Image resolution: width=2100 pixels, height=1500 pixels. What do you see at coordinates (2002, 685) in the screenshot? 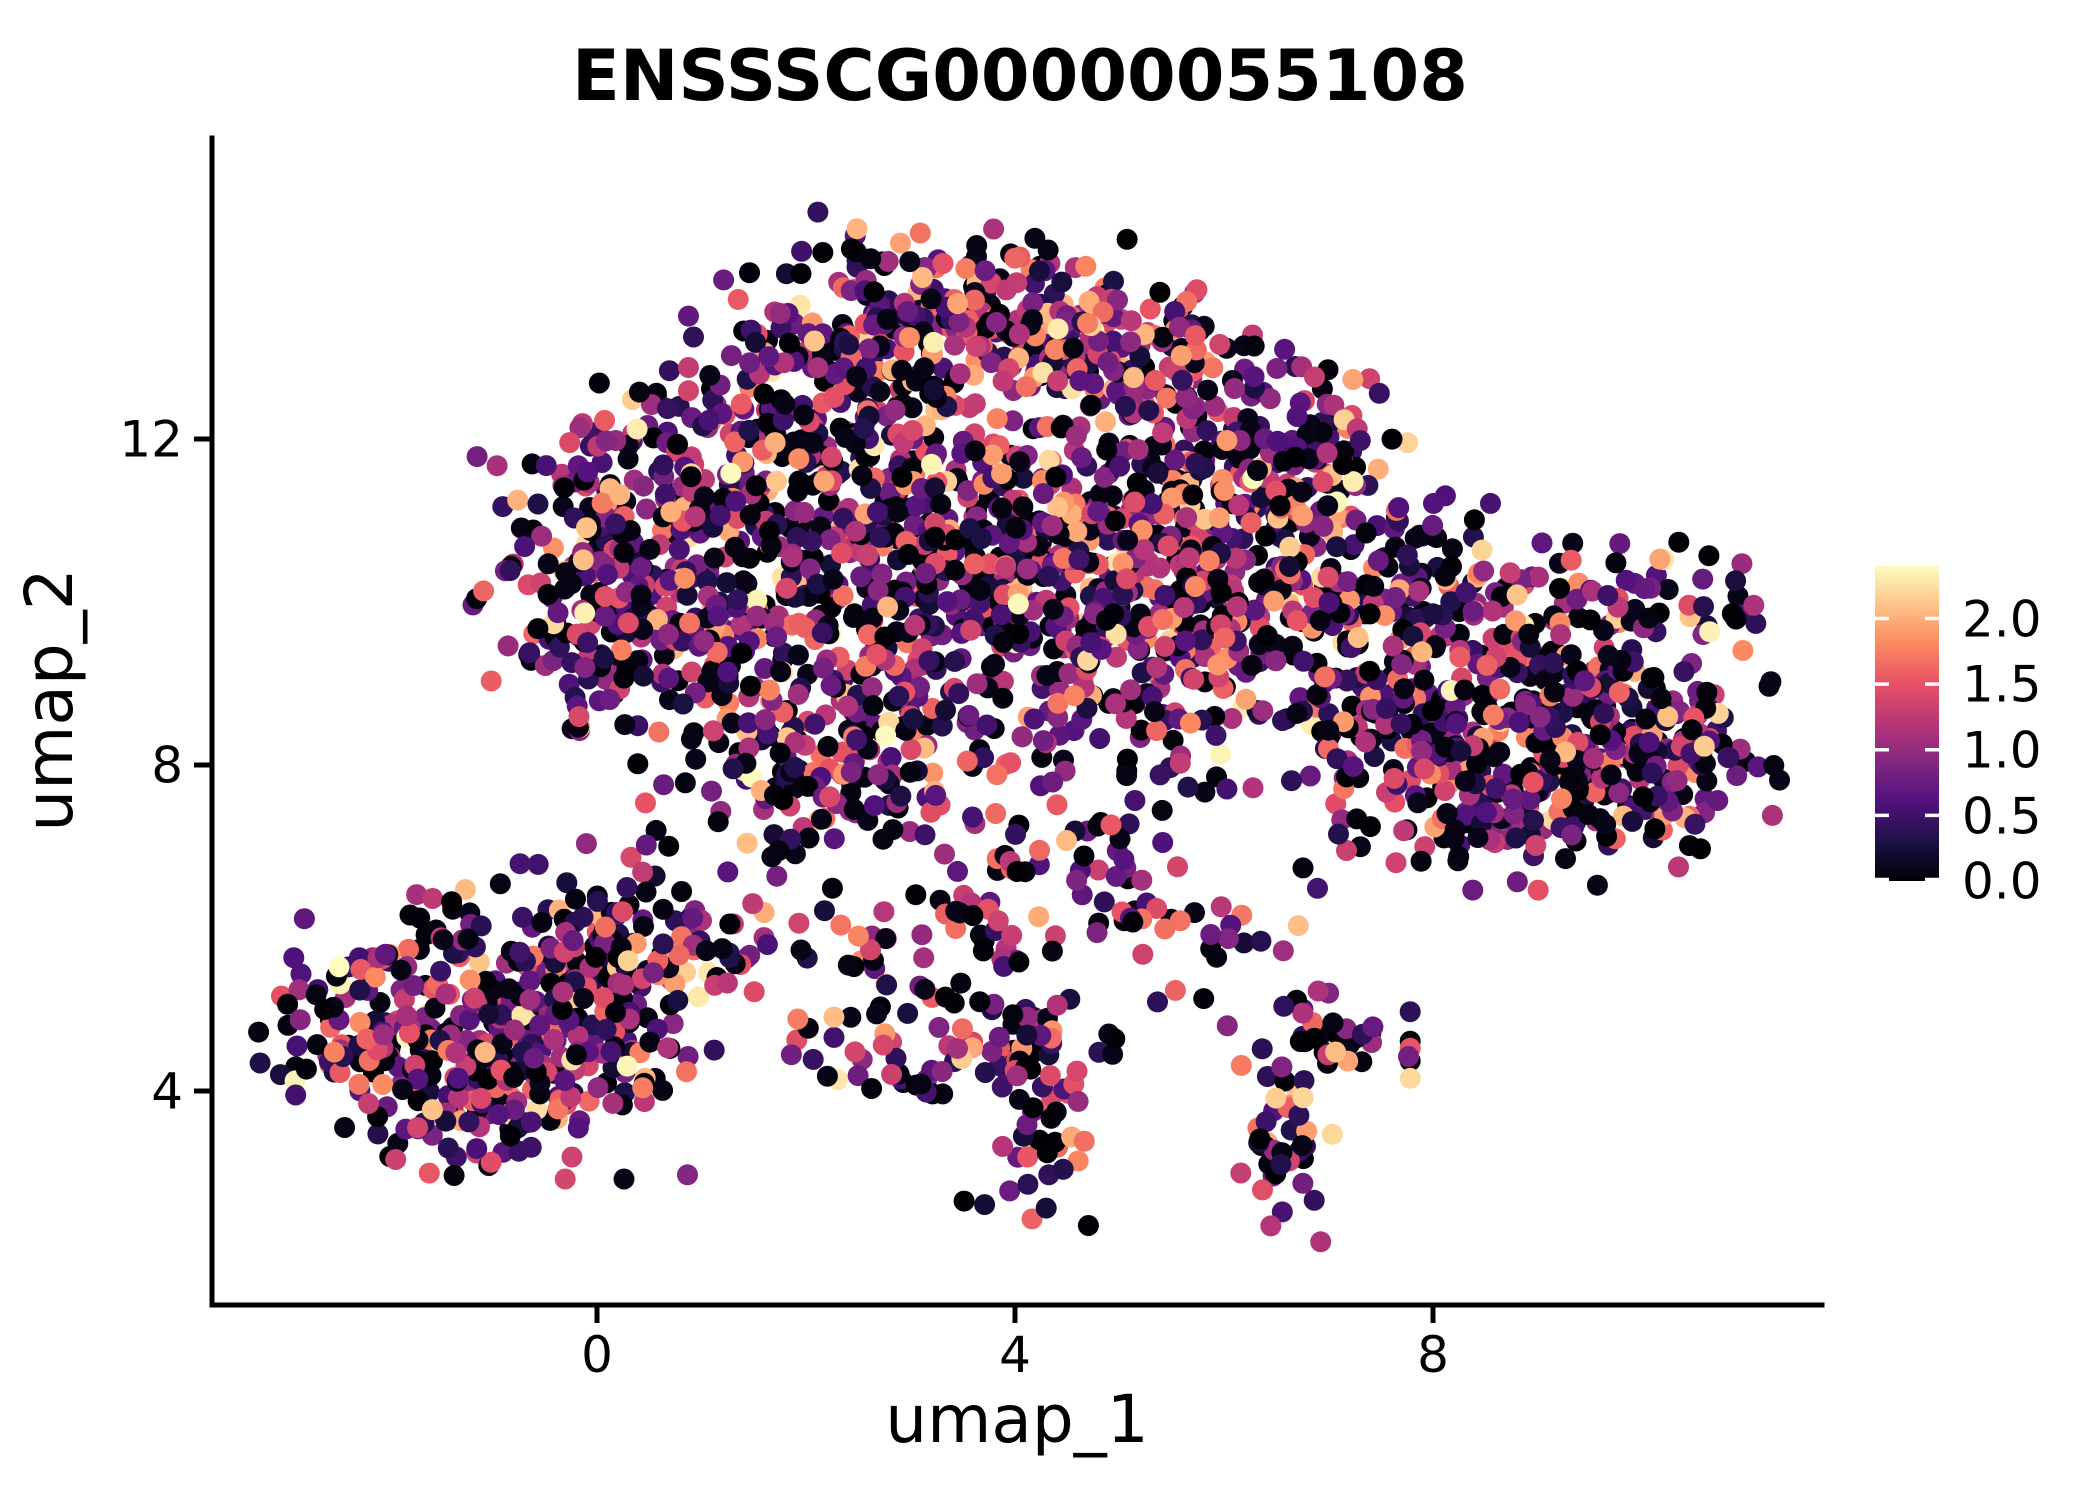
I see `colorbar-tick-label: 1.5` at bounding box center [2002, 685].